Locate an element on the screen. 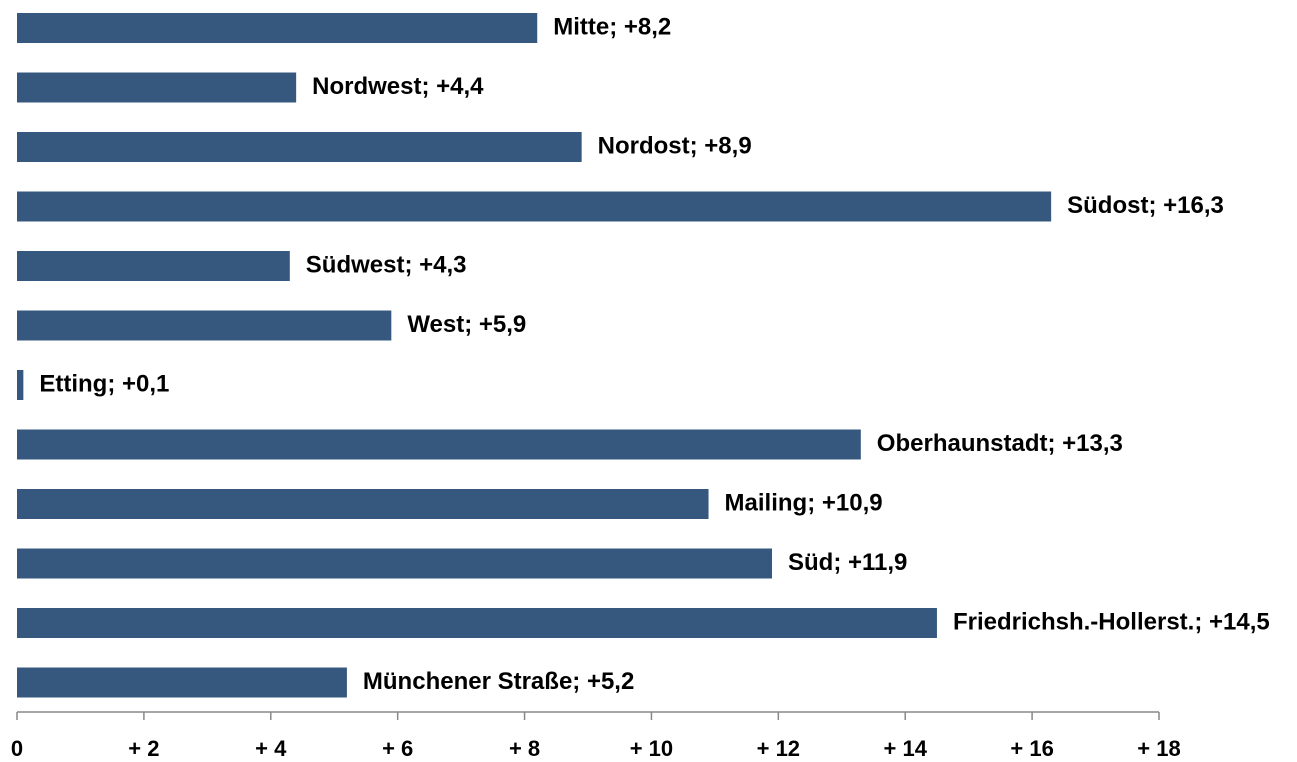 This screenshot has height=762, width=1297. data-label: Süd; +11,9 is located at coordinates (847, 562).